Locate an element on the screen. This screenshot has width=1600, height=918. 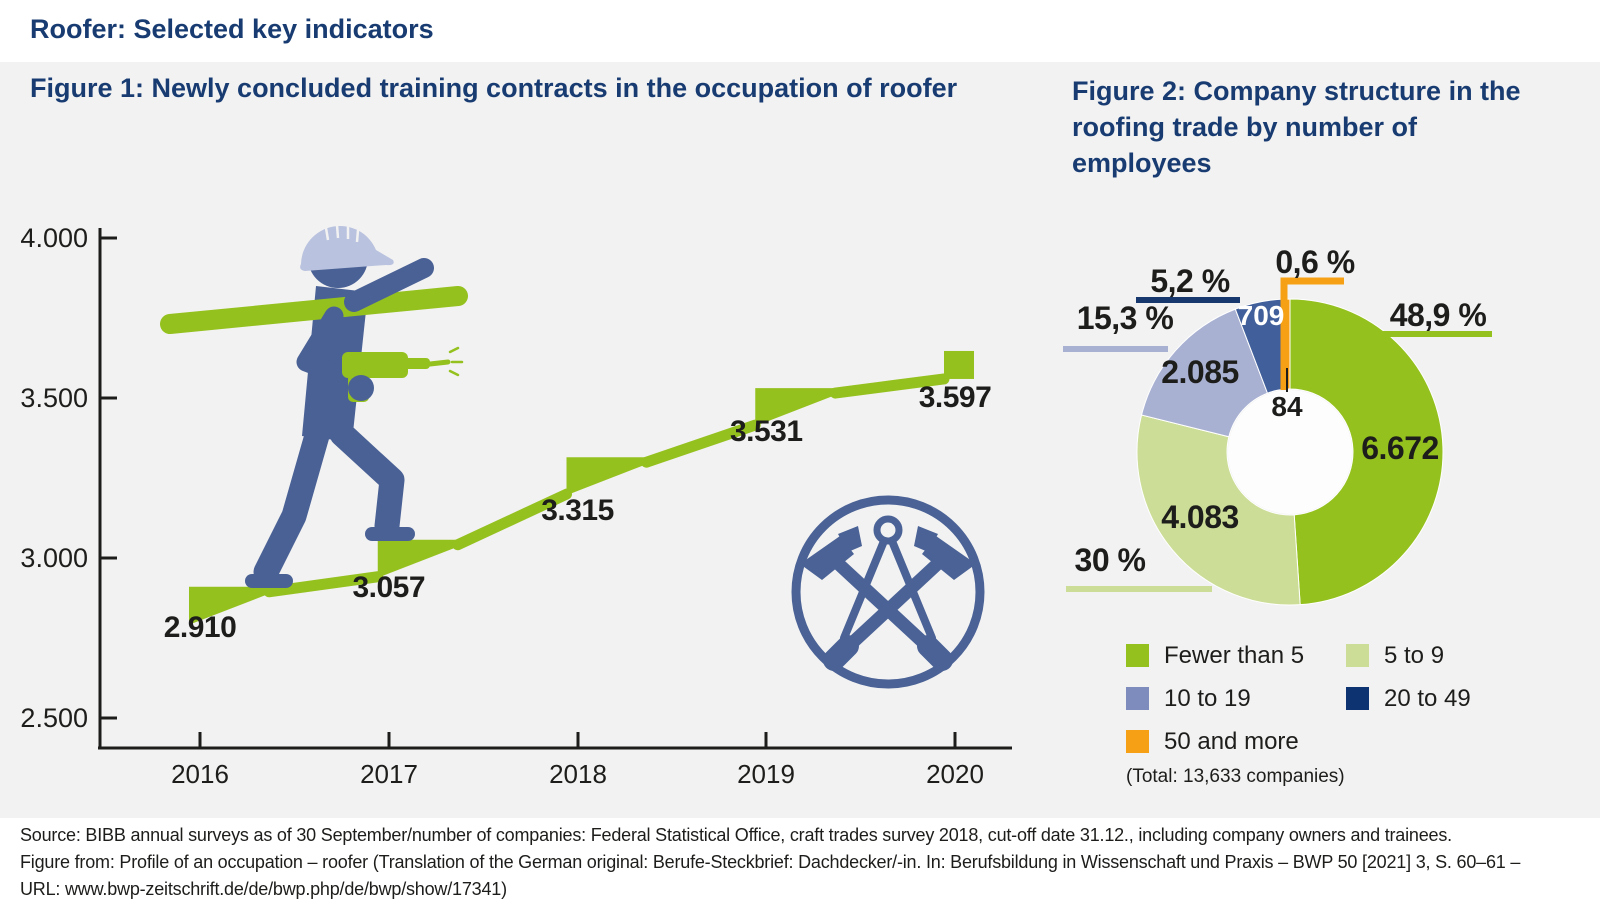
worker-front-leg is located at coordinates (367, 480).